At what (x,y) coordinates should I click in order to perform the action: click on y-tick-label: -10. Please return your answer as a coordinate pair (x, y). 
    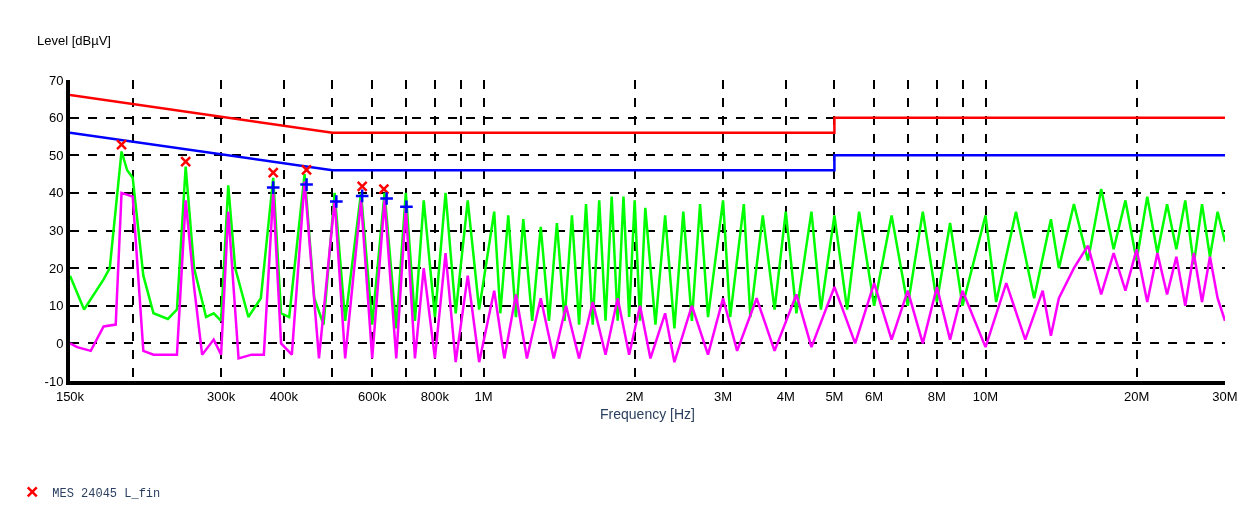
    Looking at the image, I should click on (54, 381).